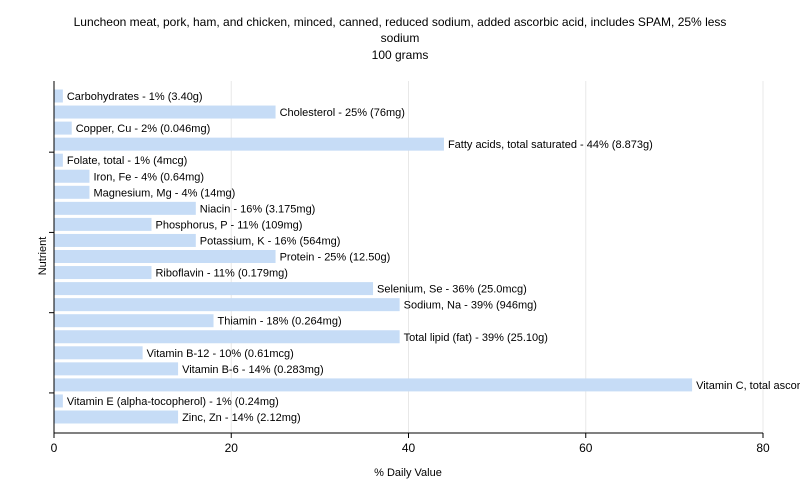 The height and width of the screenshot is (500, 800). What do you see at coordinates (476, 338) in the screenshot?
I see `bar-label: Total lipid (fat) - 39% (25.10g)` at bounding box center [476, 338].